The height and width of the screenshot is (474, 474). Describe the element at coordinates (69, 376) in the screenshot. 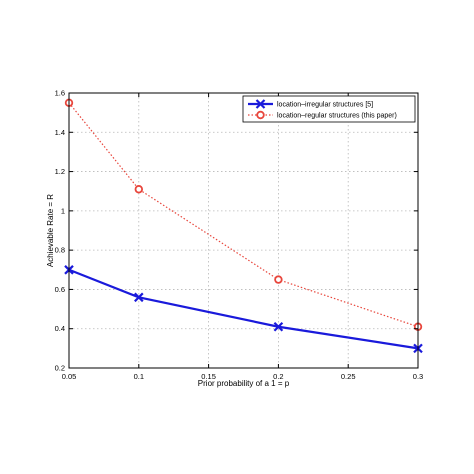

I see `x-tick-label: 0.05` at that location.